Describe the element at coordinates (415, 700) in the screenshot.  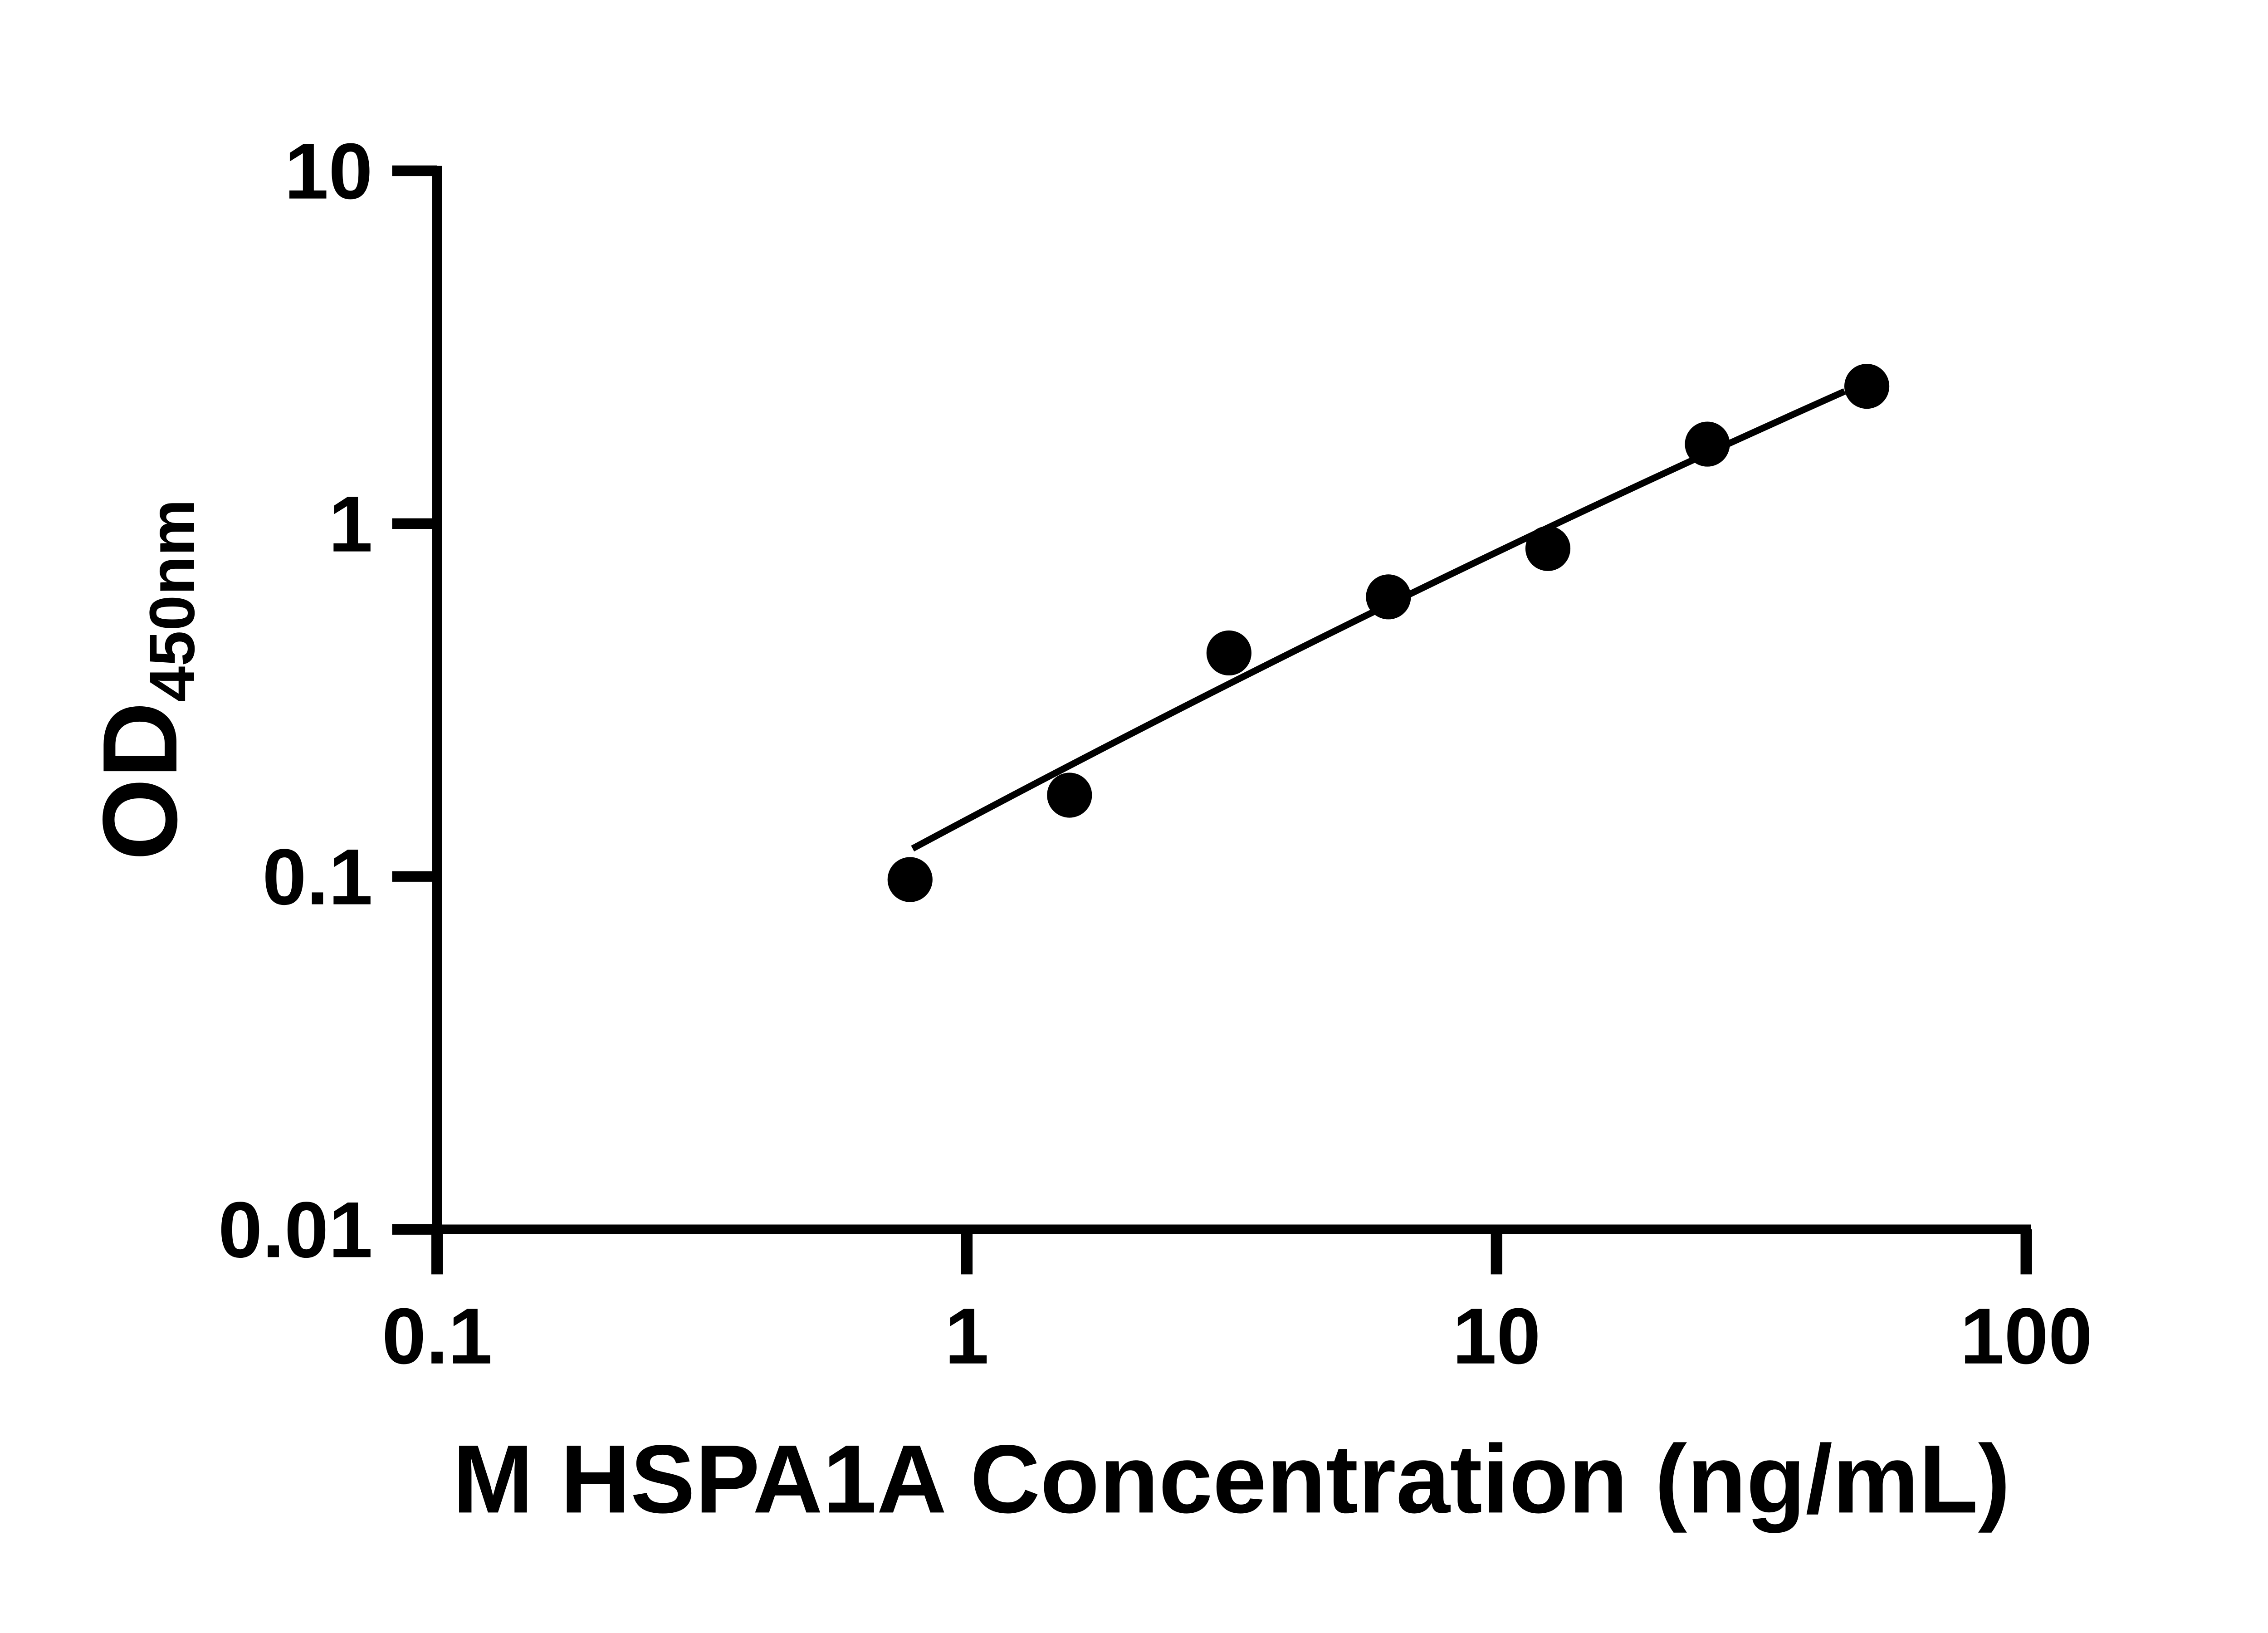
I see `y-axis-ticks` at that location.